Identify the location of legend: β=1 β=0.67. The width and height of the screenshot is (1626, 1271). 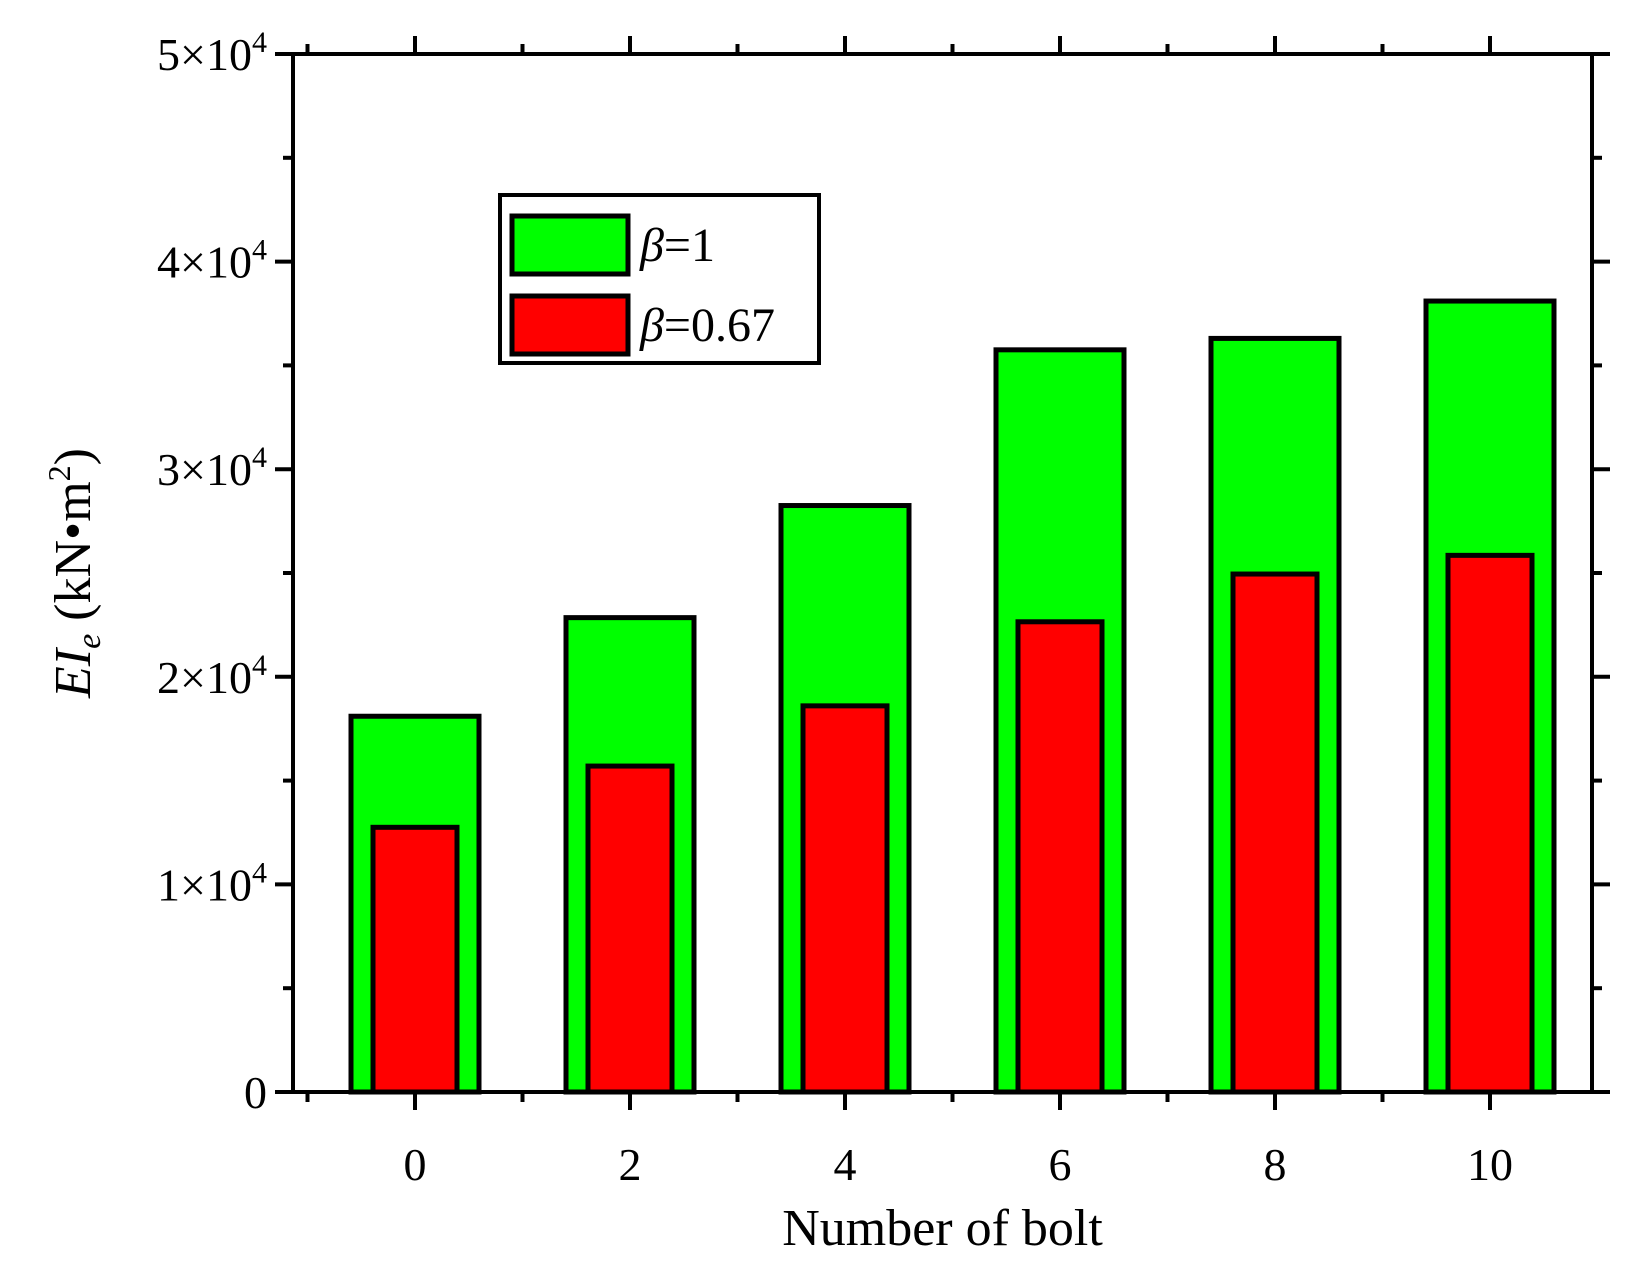
(659, 279).